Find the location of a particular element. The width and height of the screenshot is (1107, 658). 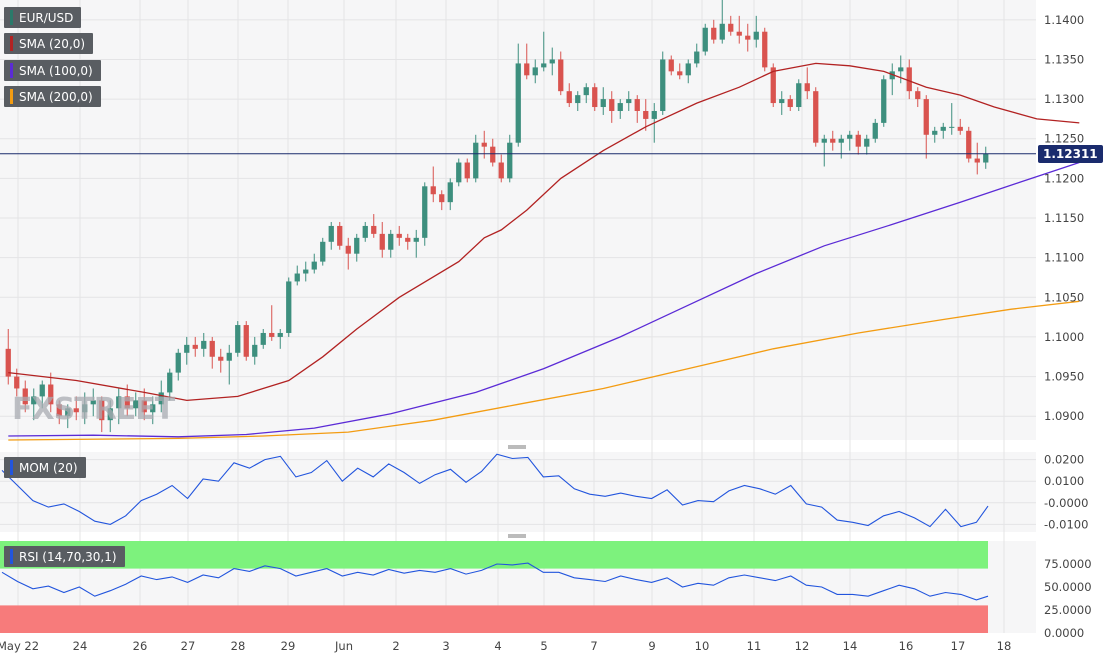

symbol-swatch is located at coordinates (11, 17).